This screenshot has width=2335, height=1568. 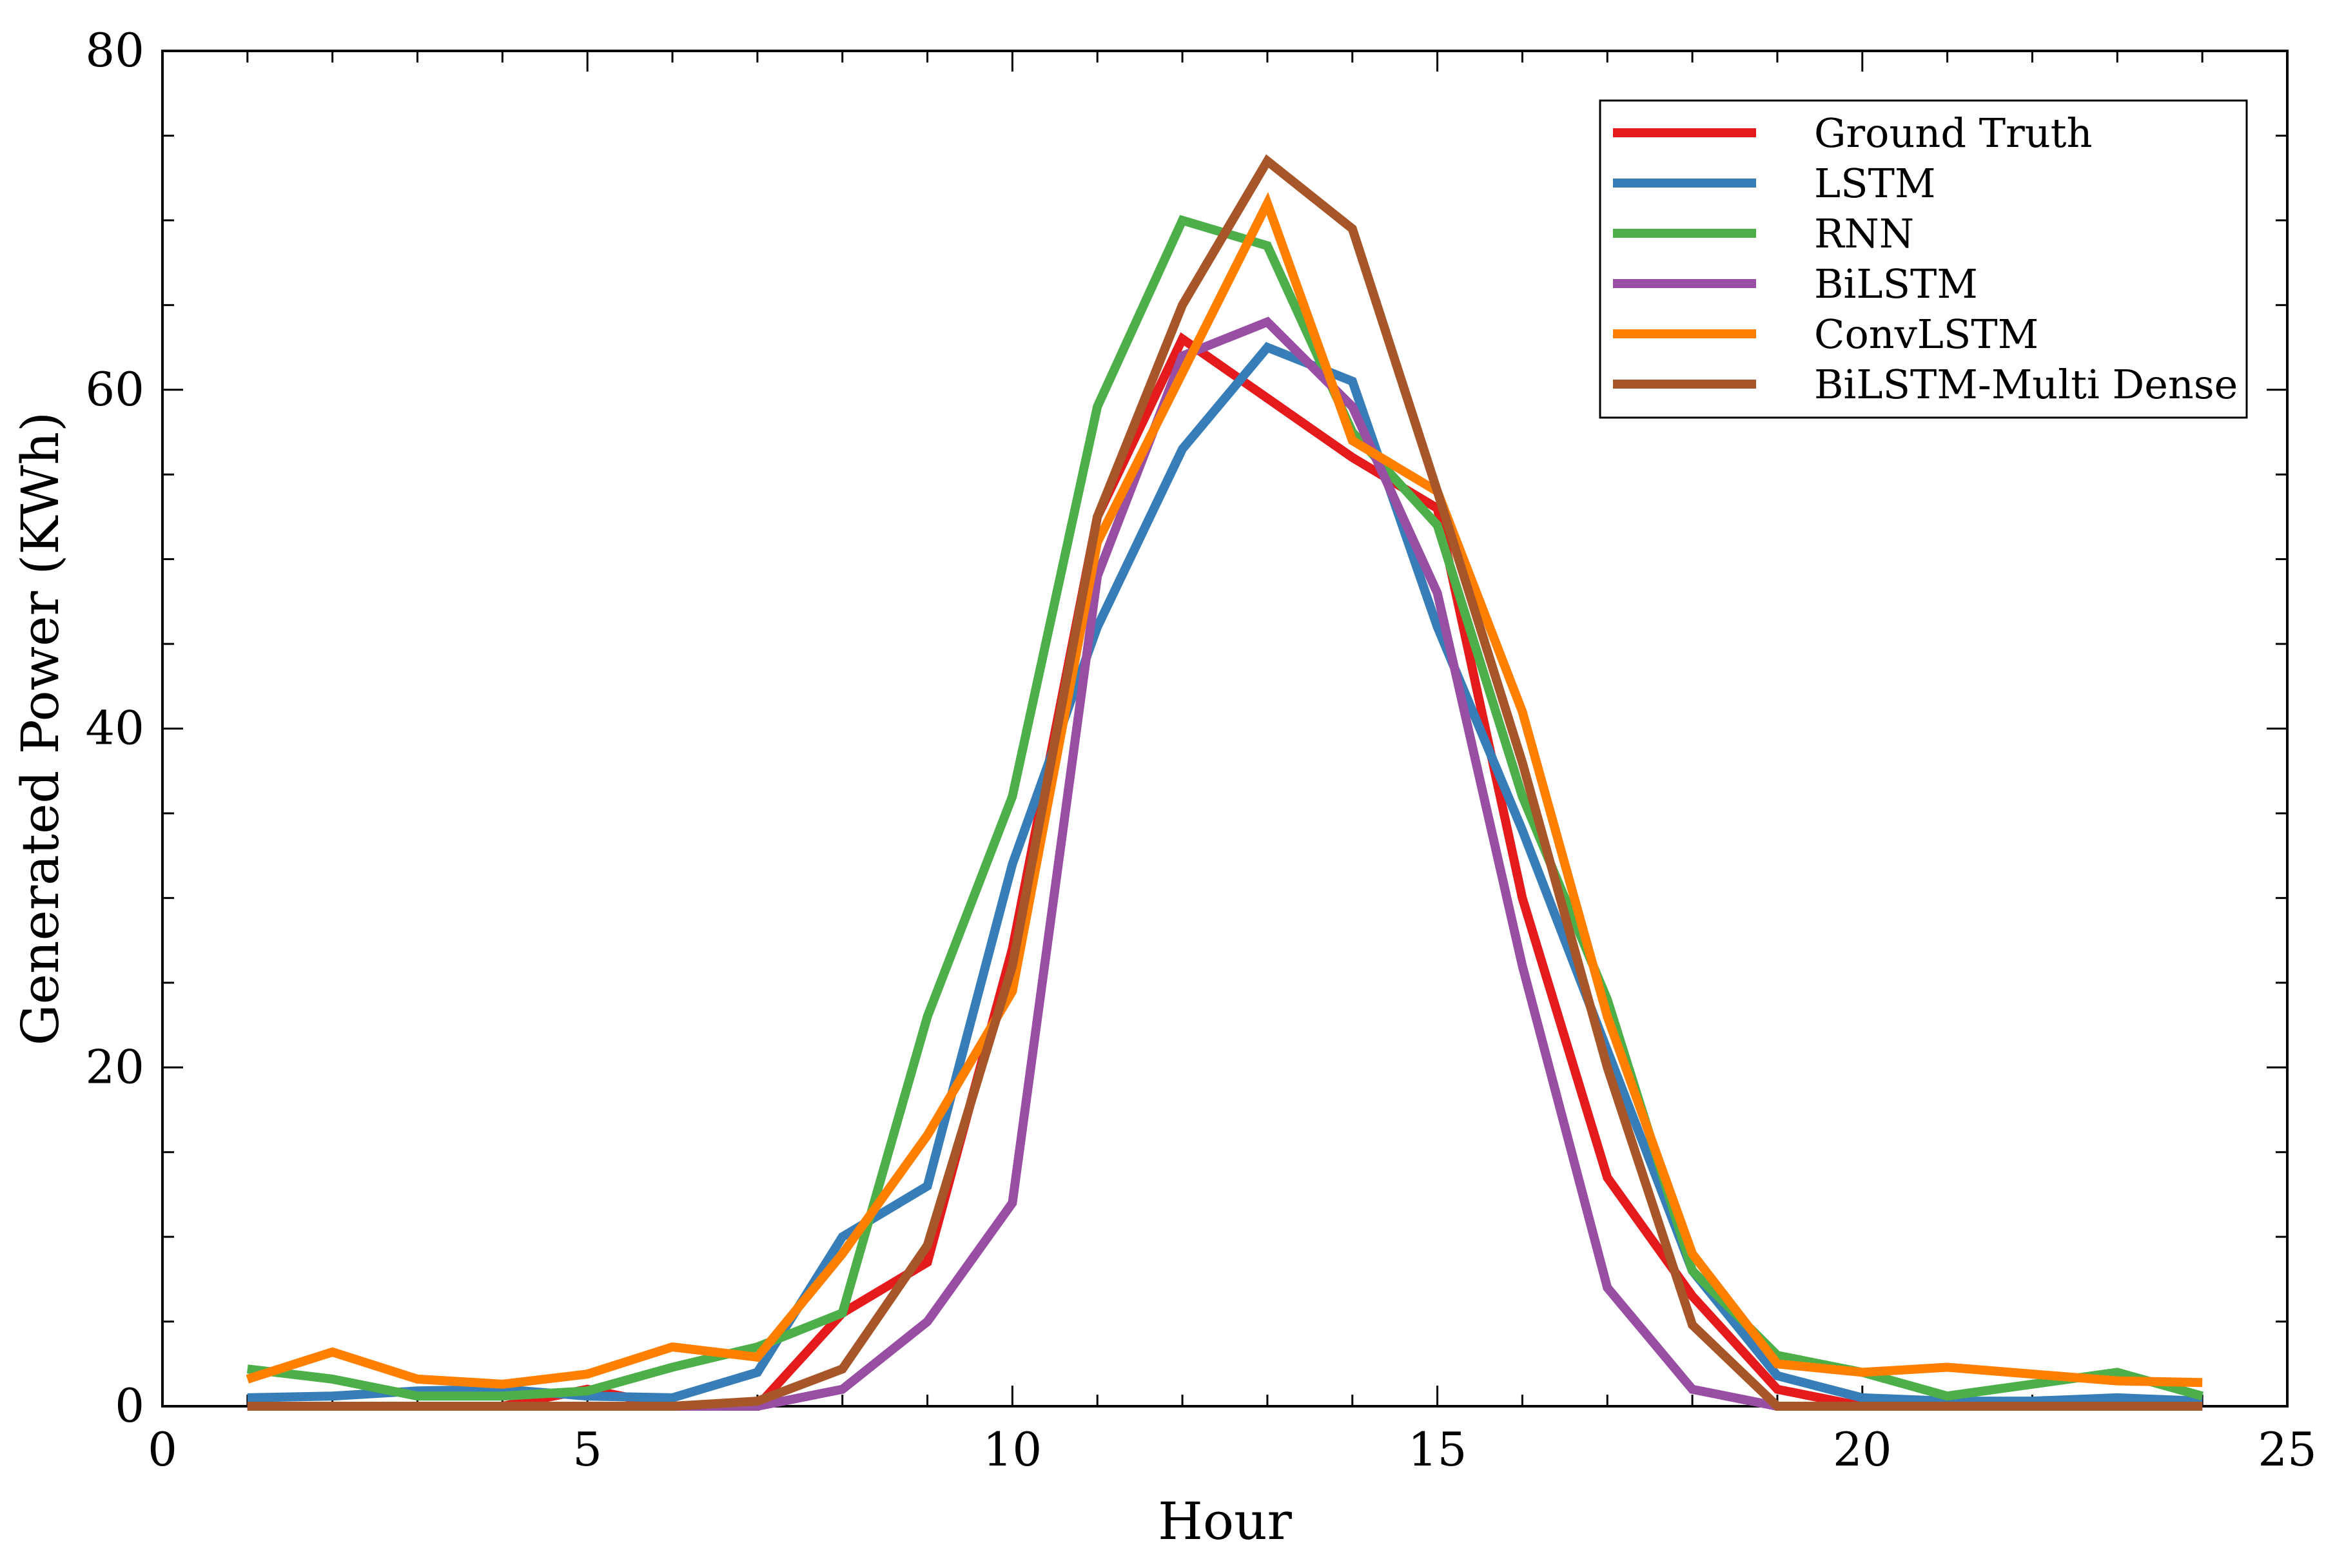 I want to click on x-tick-label: 5, so click(x=587, y=1449).